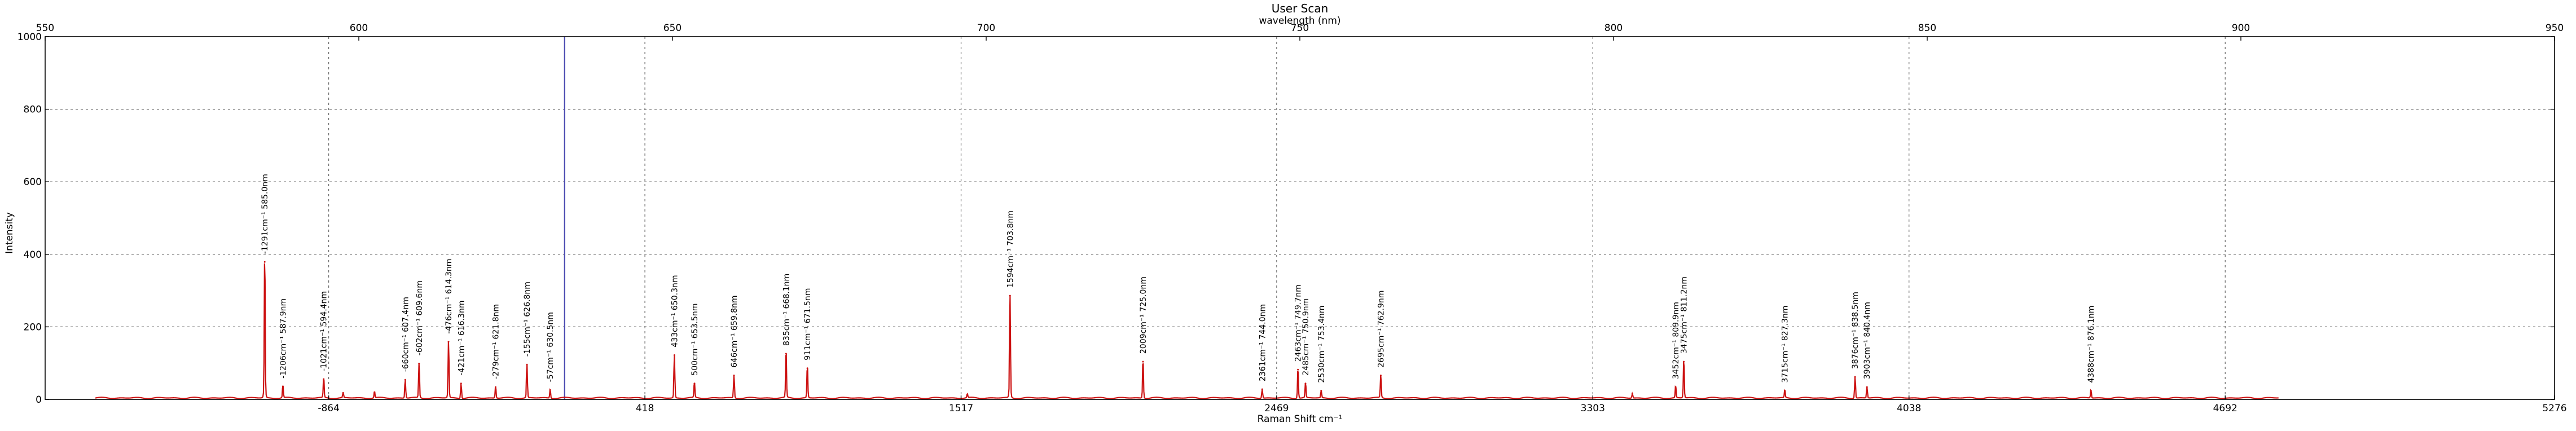 The width and height of the screenshot is (2576, 431). What do you see at coordinates (527, 320) in the screenshot?
I see `peak-label: -155cm⁻¹ 626.8nm` at bounding box center [527, 320].